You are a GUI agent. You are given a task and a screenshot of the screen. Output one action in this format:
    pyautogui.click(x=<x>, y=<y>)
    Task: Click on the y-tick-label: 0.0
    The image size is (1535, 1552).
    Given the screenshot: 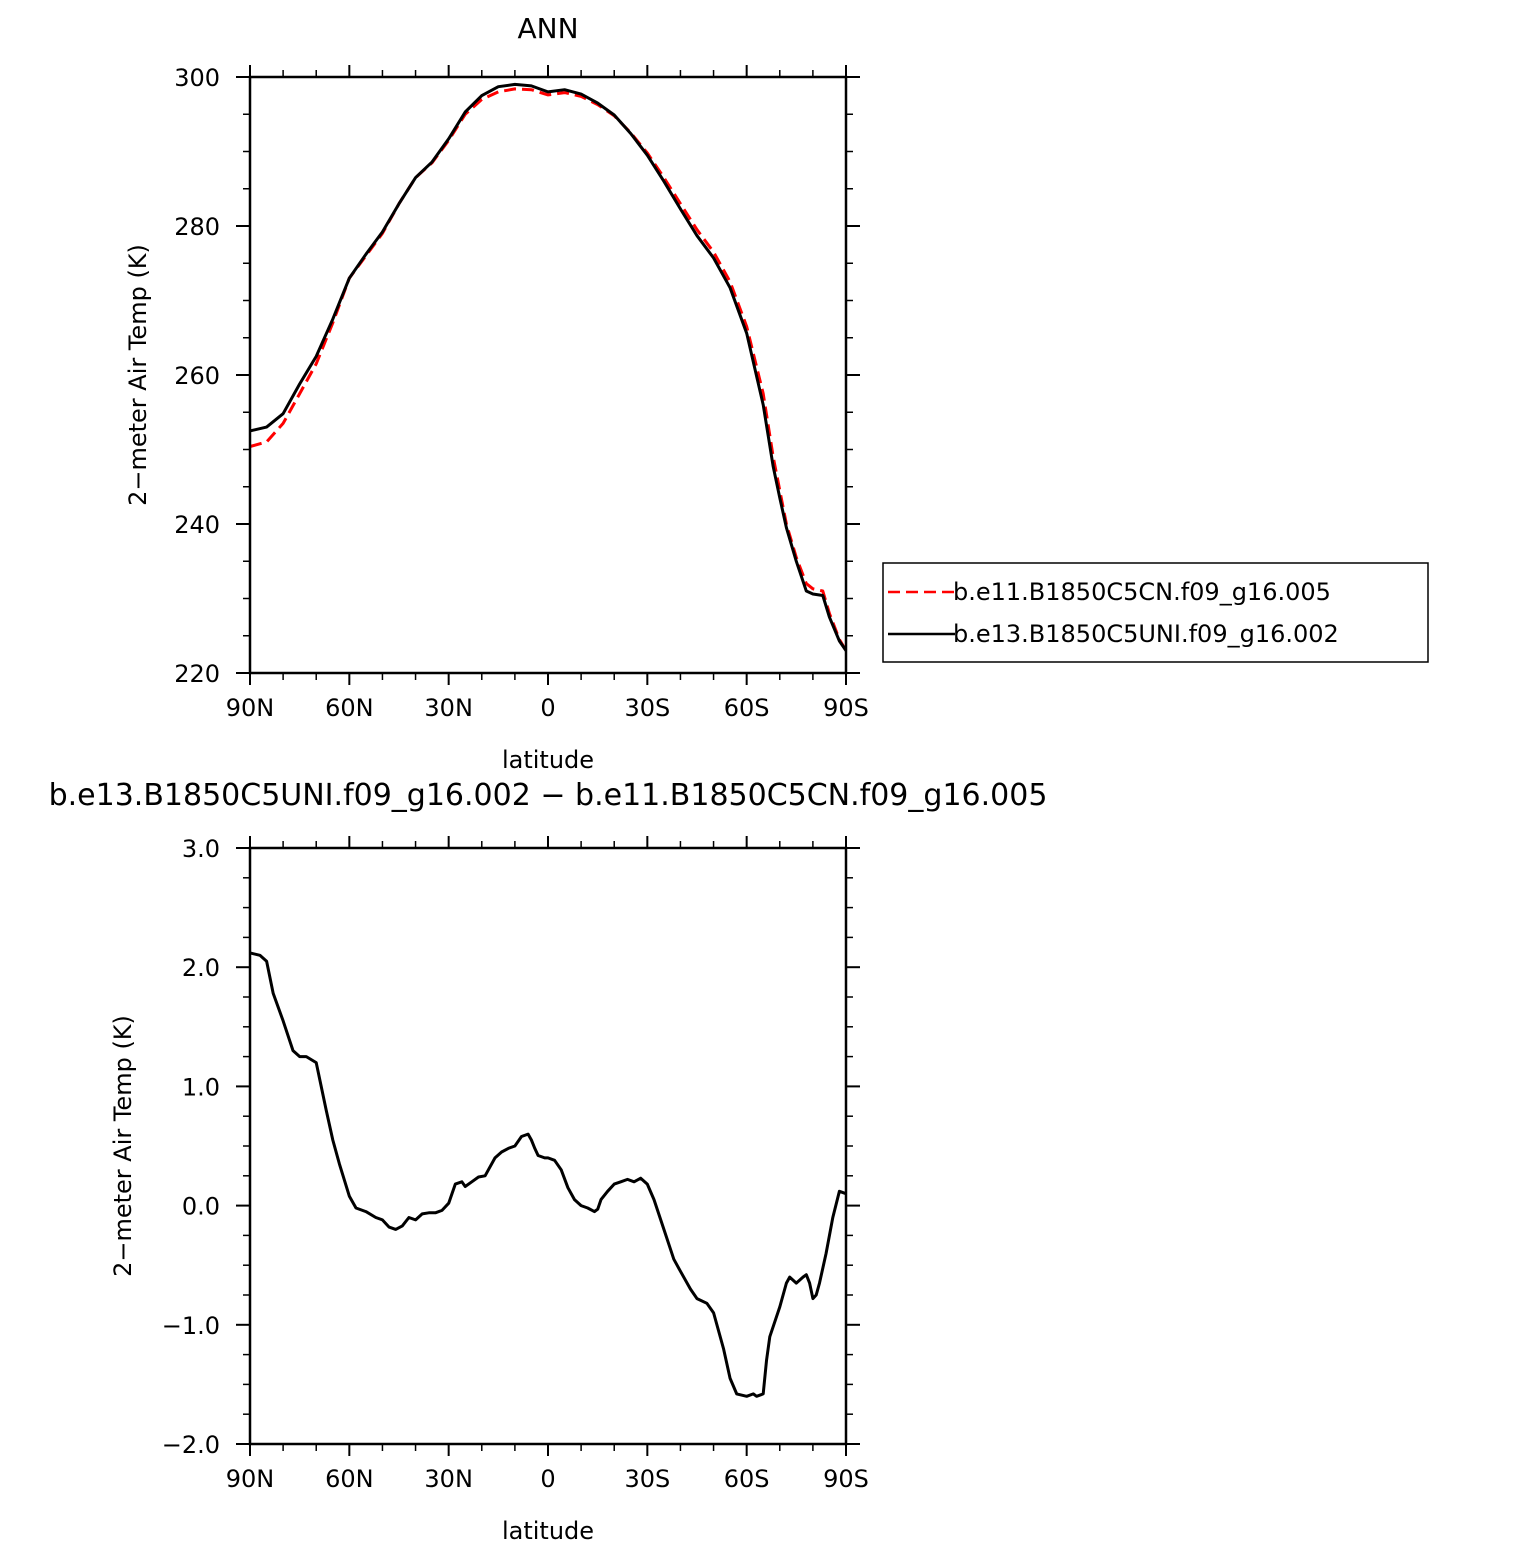 What is the action you would take?
    pyautogui.click(x=201, y=1207)
    